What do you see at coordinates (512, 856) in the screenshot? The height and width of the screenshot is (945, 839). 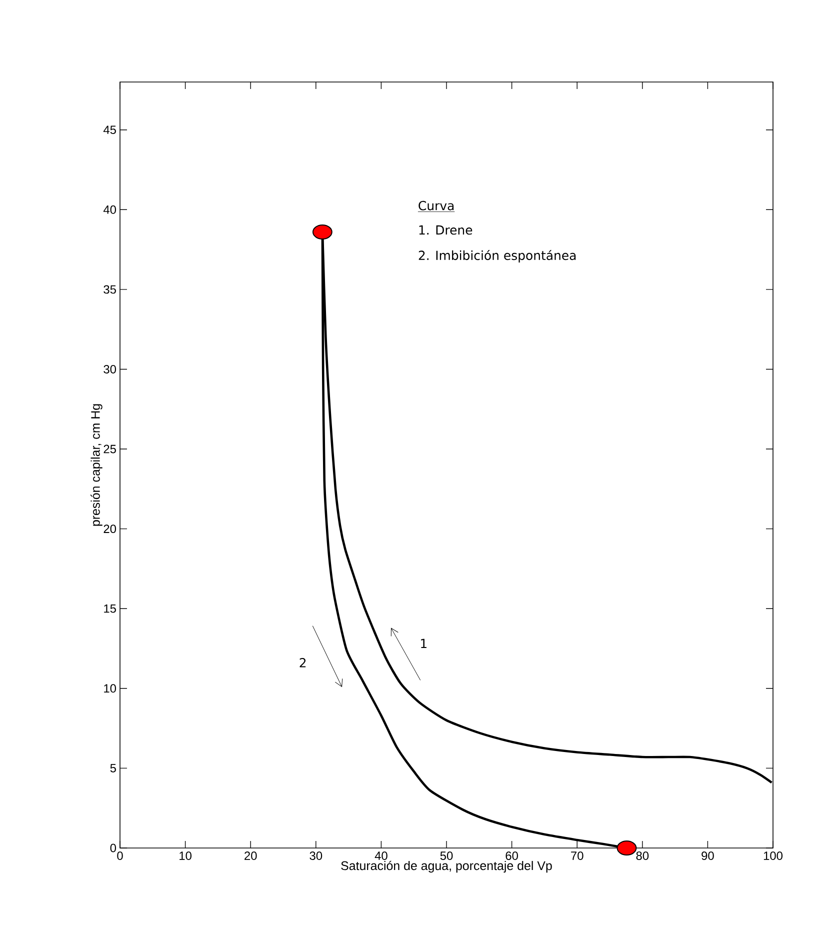 I see `x-tick-label: 60` at bounding box center [512, 856].